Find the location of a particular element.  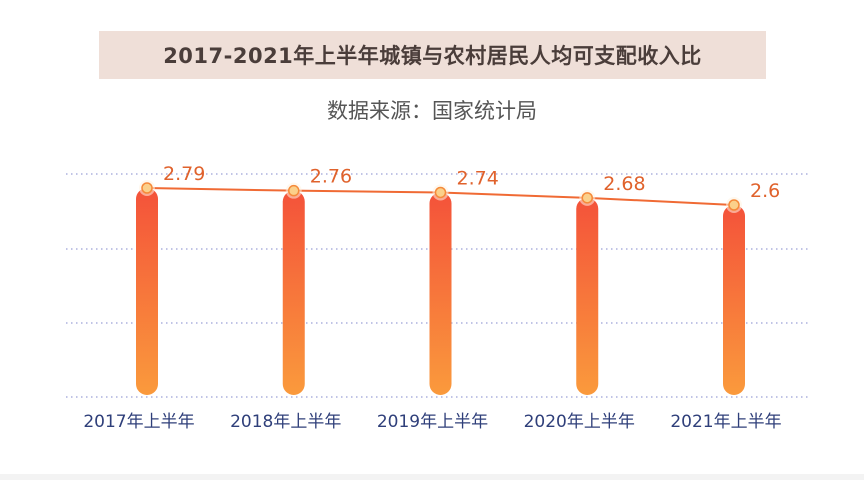

x-tick-label: 2020年上半年 is located at coordinates (579, 422).